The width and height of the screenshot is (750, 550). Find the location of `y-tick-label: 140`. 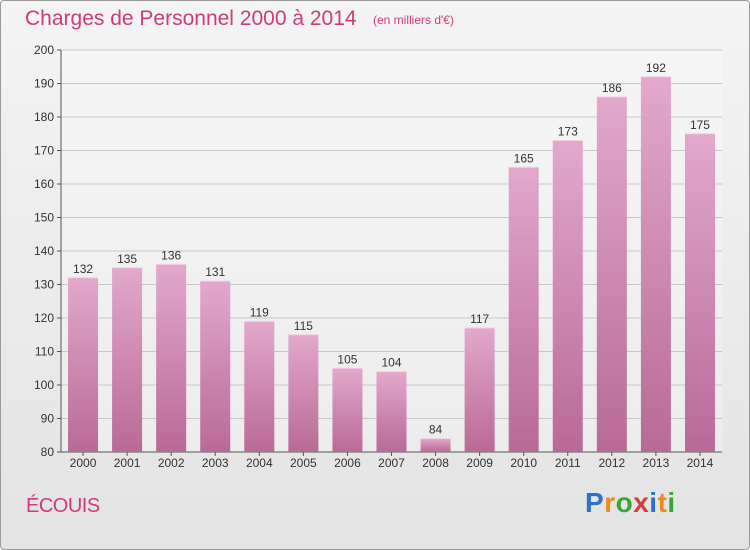

y-tick-label: 140 is located at coordinates (44, 251).